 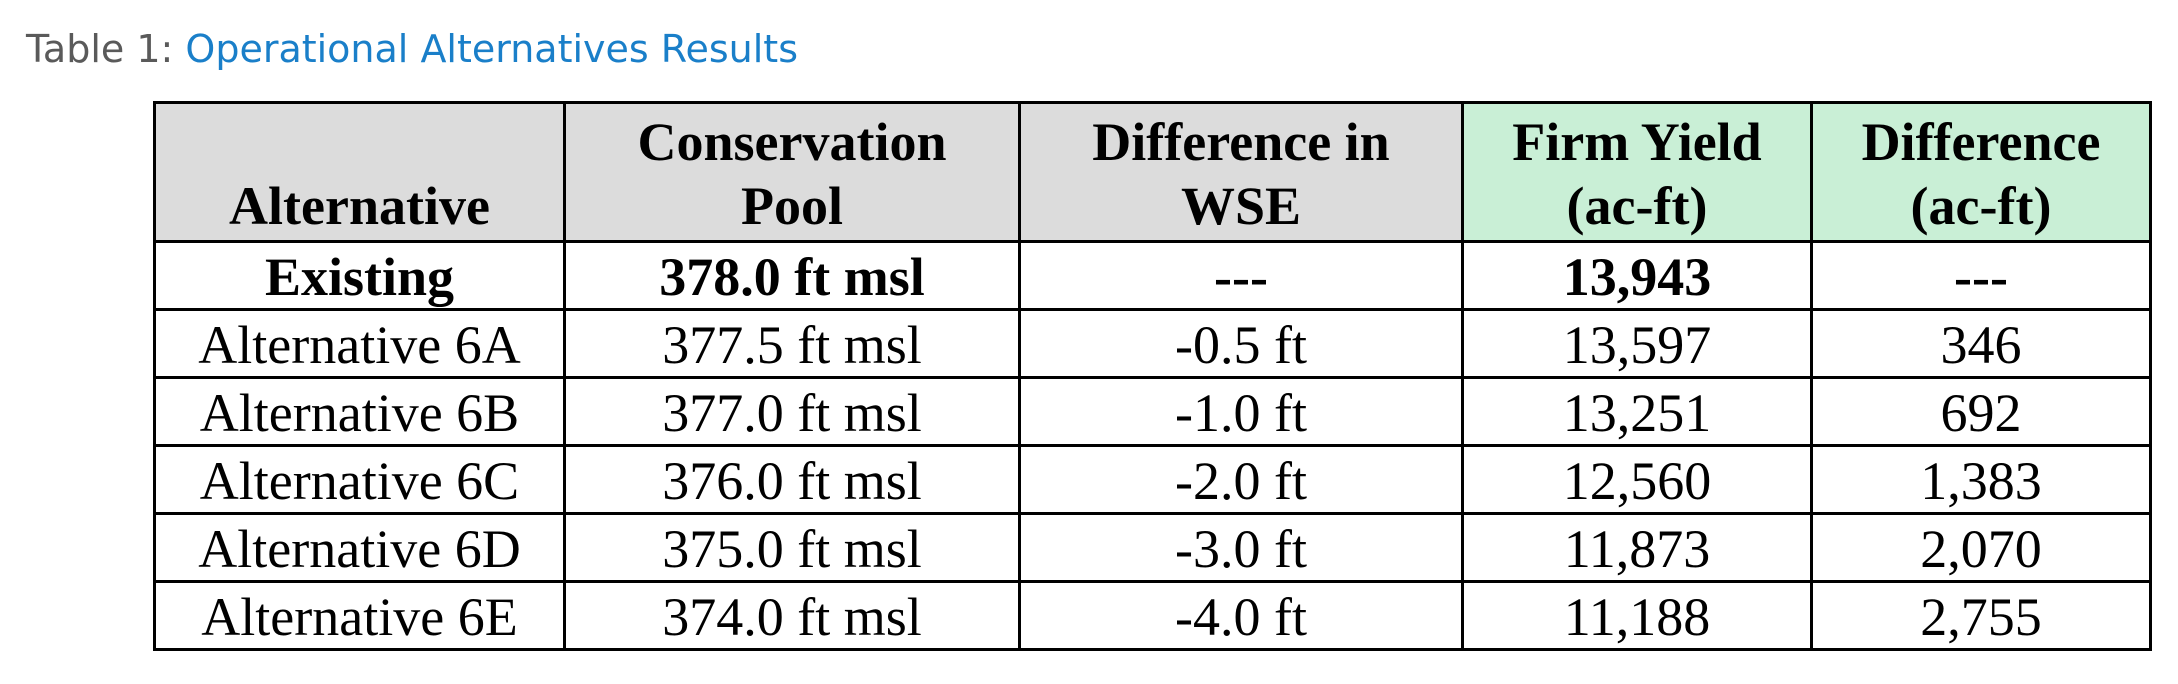 I want to click on header-line-2: Pool, so click(x=792, y=206).